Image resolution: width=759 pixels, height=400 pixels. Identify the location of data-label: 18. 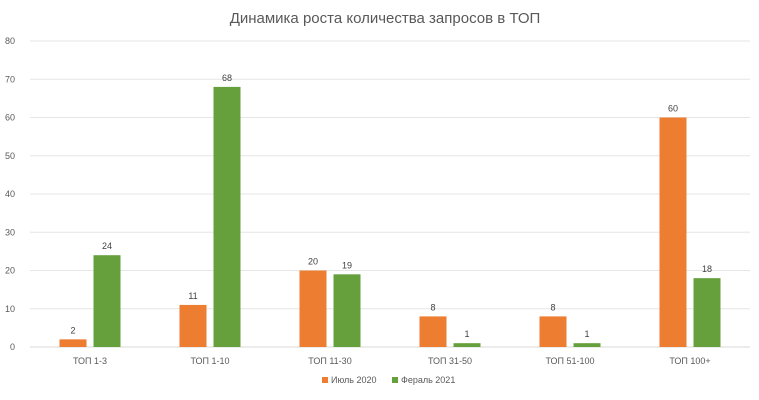
(707, 269).